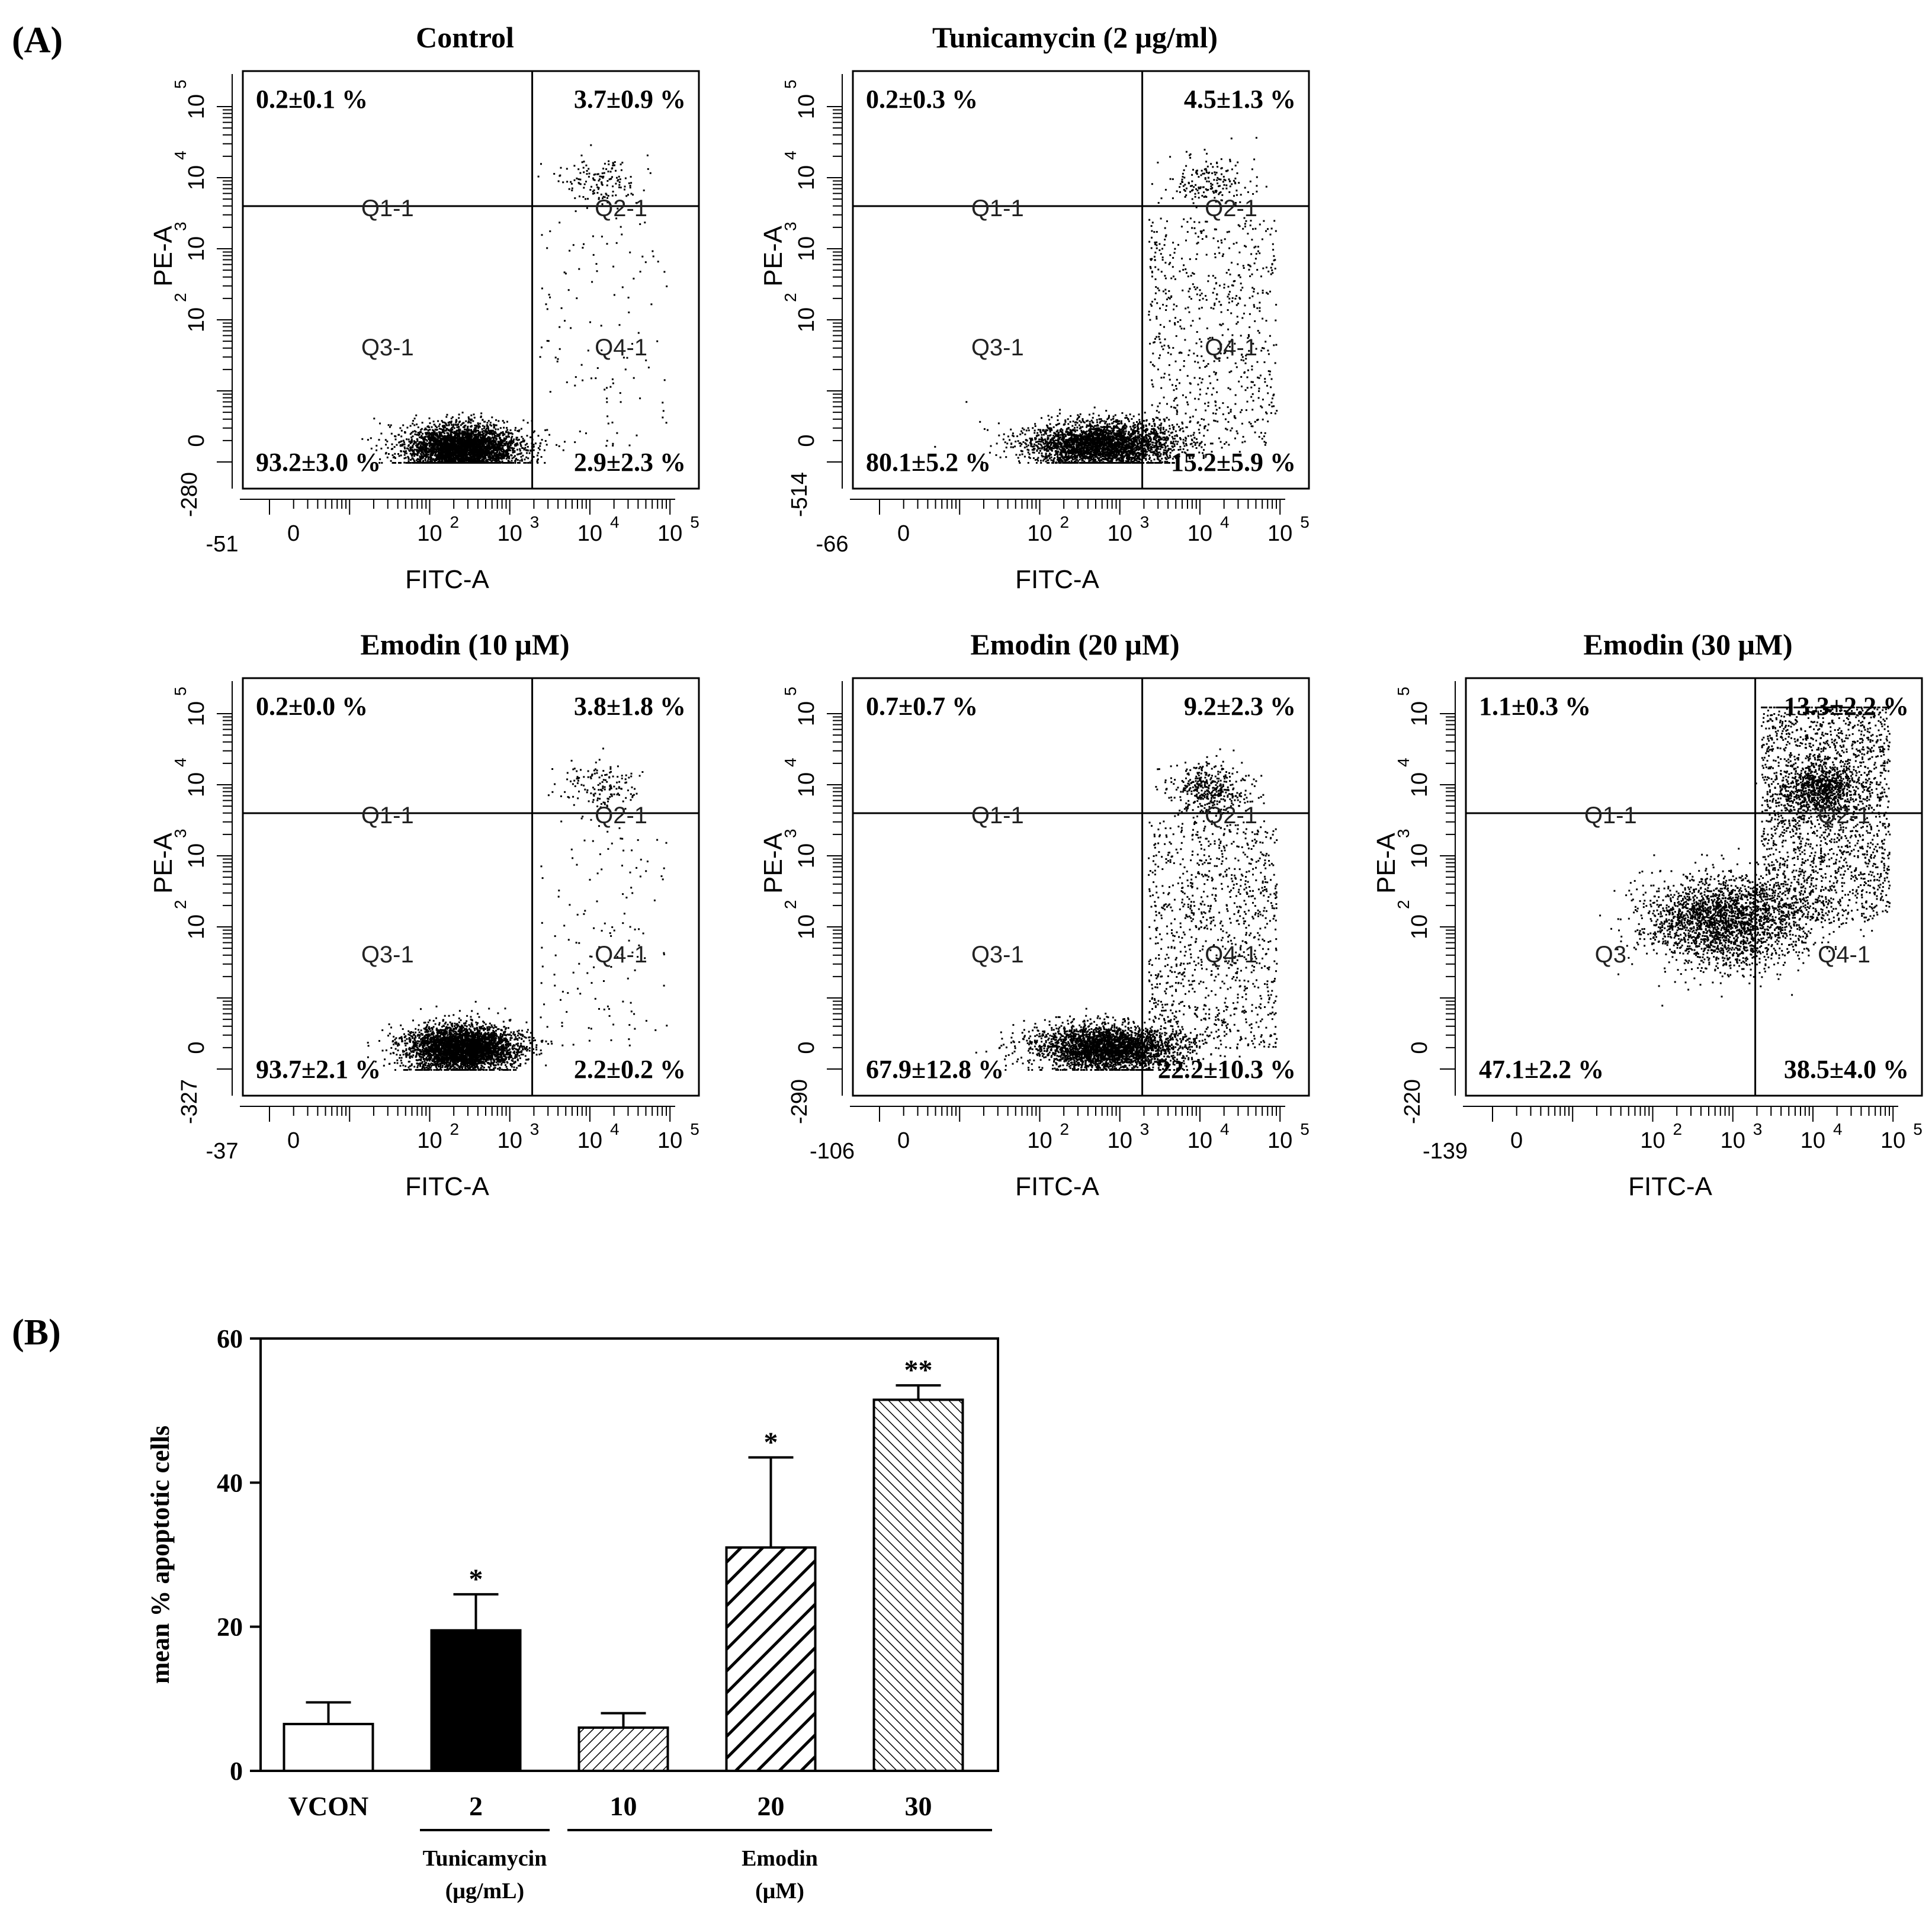 This screenshot has width=1932, height=1913. Describe the element at coordinates (1075, 37) in the screenshot. I see `panel-title: Tunicamycin (2 μg/ml)` at that location.